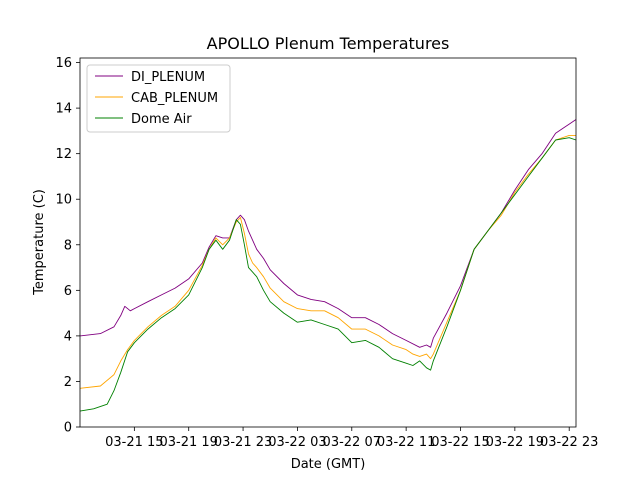  What do you see at coordinates (243, 442) in the screenshot?
I see `x-tick-label: 03-21 23` at bounding box center [243, 442].